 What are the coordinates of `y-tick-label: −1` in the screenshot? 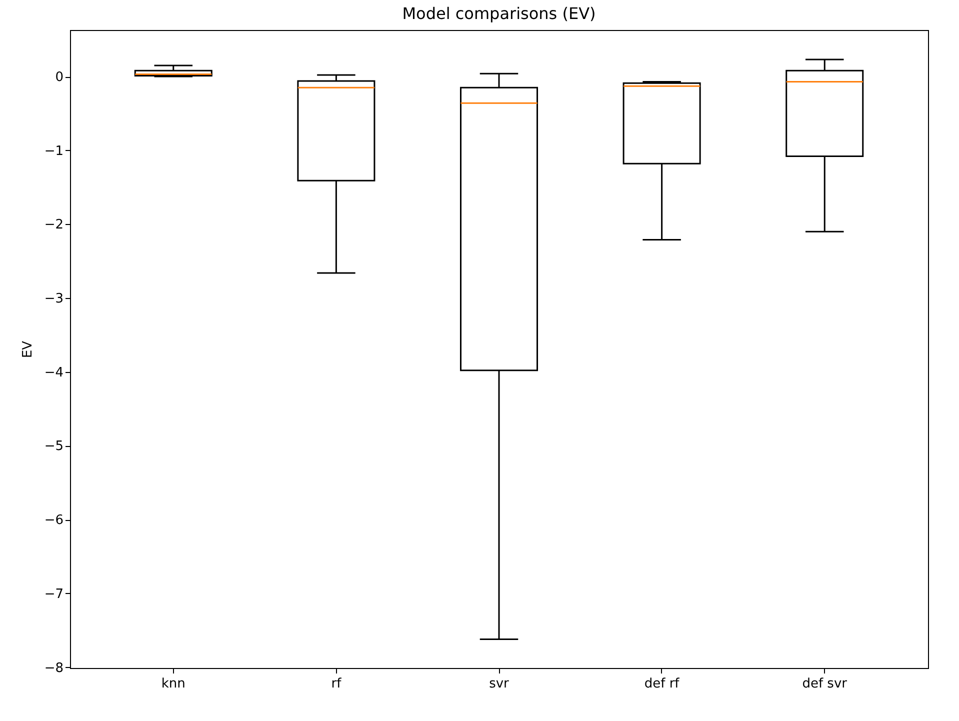 It's located at (54, 151).